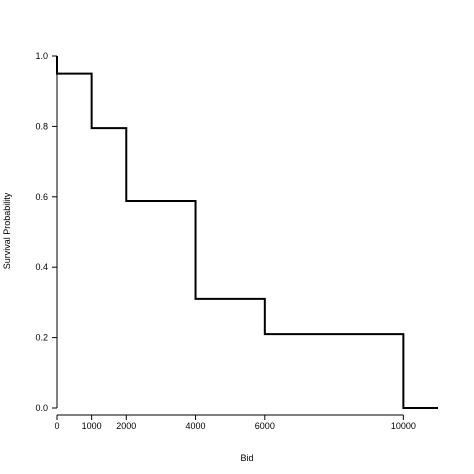  What do you see at coordinates (196, 426) in the screenshot?
I see `x-tick-label: 4000` at bounding box center [196, 426].